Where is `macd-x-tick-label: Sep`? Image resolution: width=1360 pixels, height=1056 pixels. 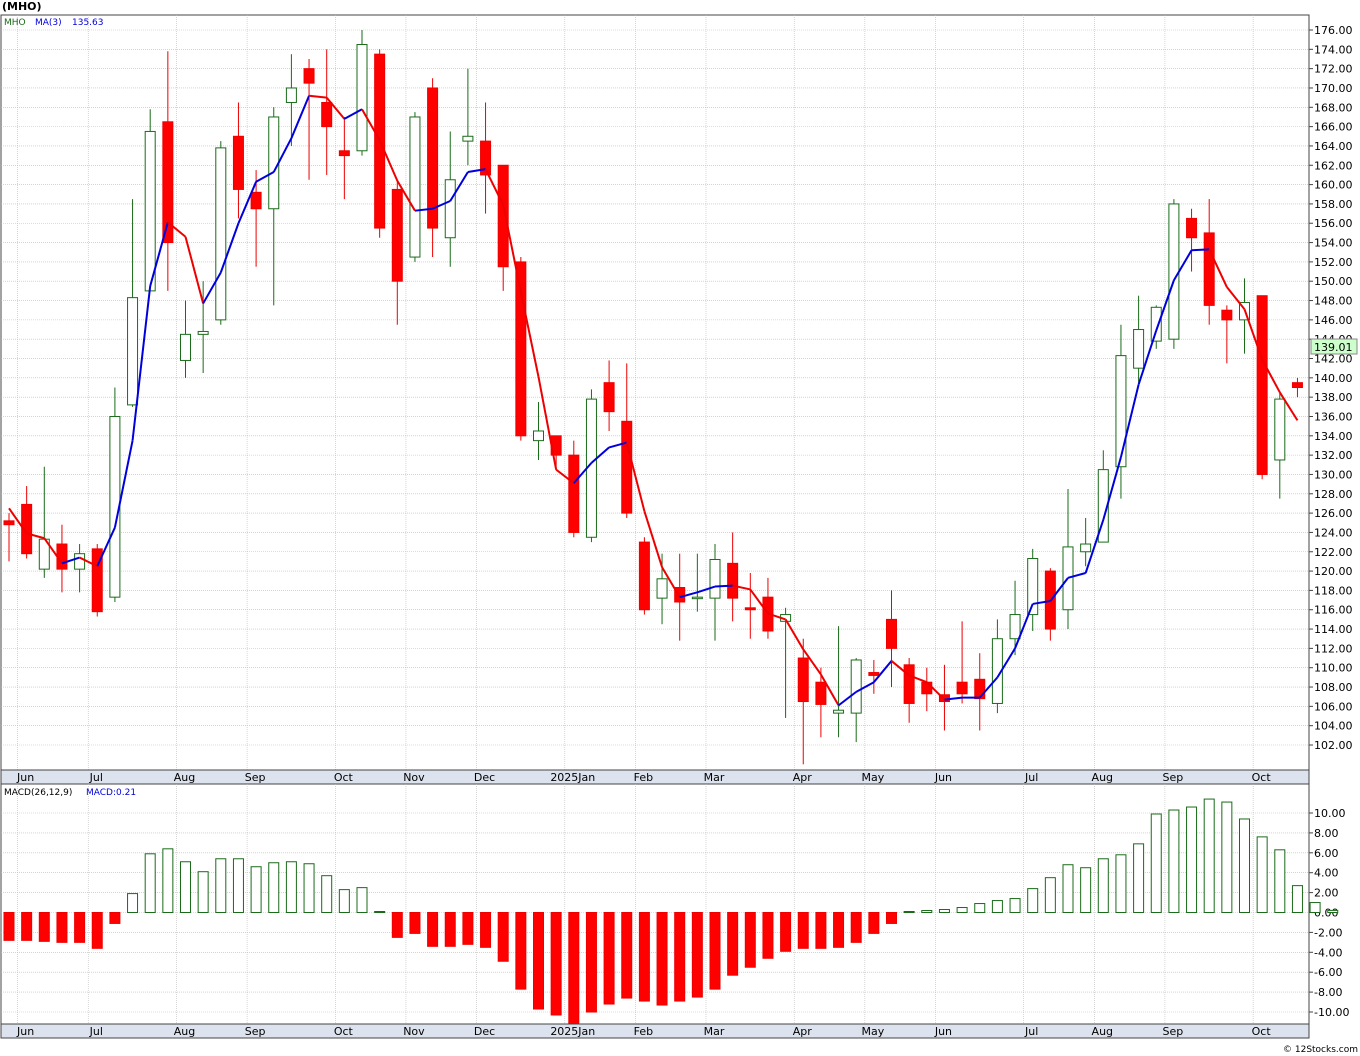
macd-x-tick-label: Sep is located at coordinates (1173, 1031).